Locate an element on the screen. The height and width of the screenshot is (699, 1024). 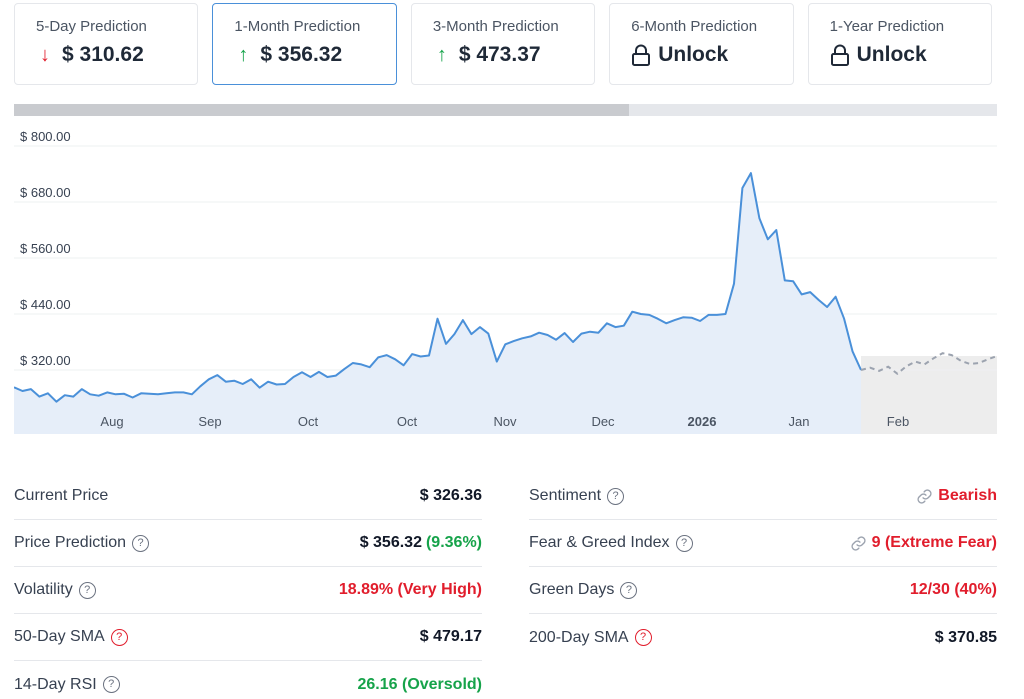
x-tick-label: Jan is located at coordinates (799, 421).